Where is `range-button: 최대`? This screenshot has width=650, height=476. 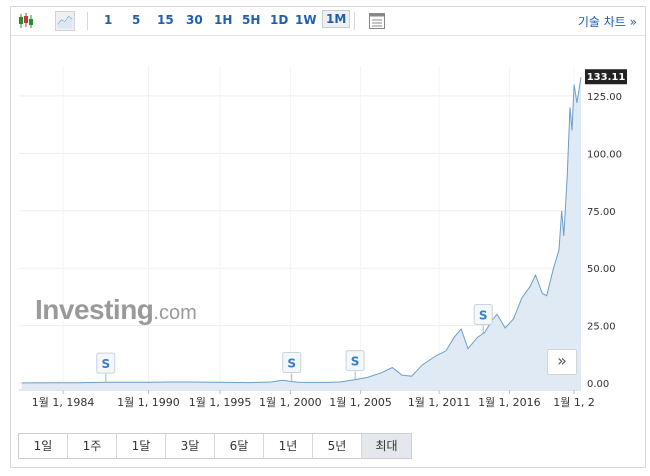
range-button: 최대 is located at coordinates (386, 446).